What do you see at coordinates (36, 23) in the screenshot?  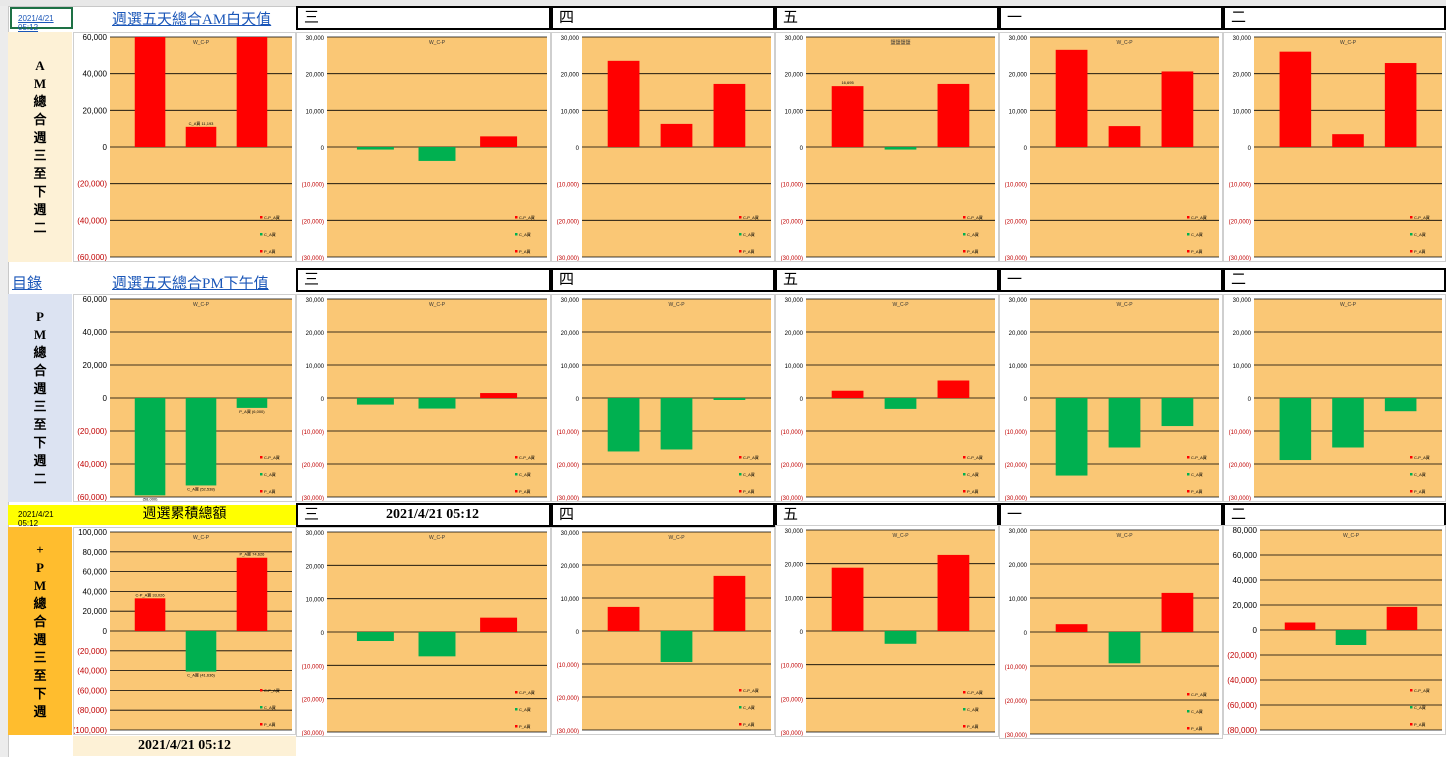 I see `timestamp-link: 2021/4/21 05:12` at bounding box center [36, 23].